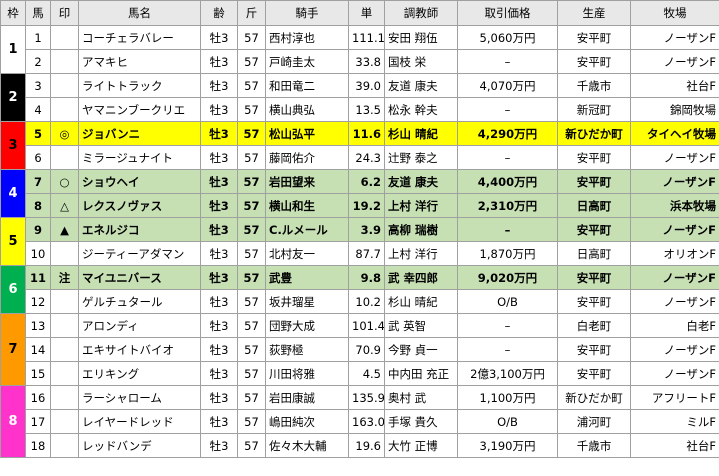 The image size is (719, 476). I want to click on horse-number: 17, so click(38, 421).